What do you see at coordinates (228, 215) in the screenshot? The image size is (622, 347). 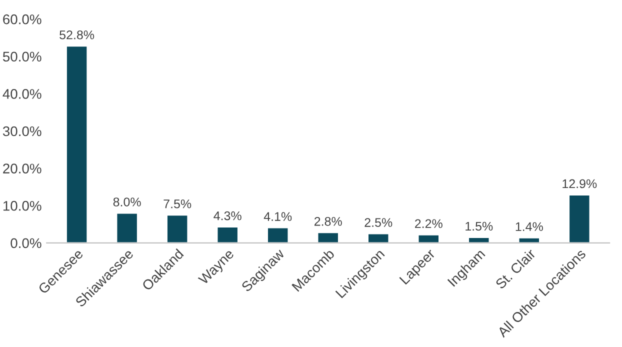 I see `data-label: 4.3%` at bounding box center [228, 215].